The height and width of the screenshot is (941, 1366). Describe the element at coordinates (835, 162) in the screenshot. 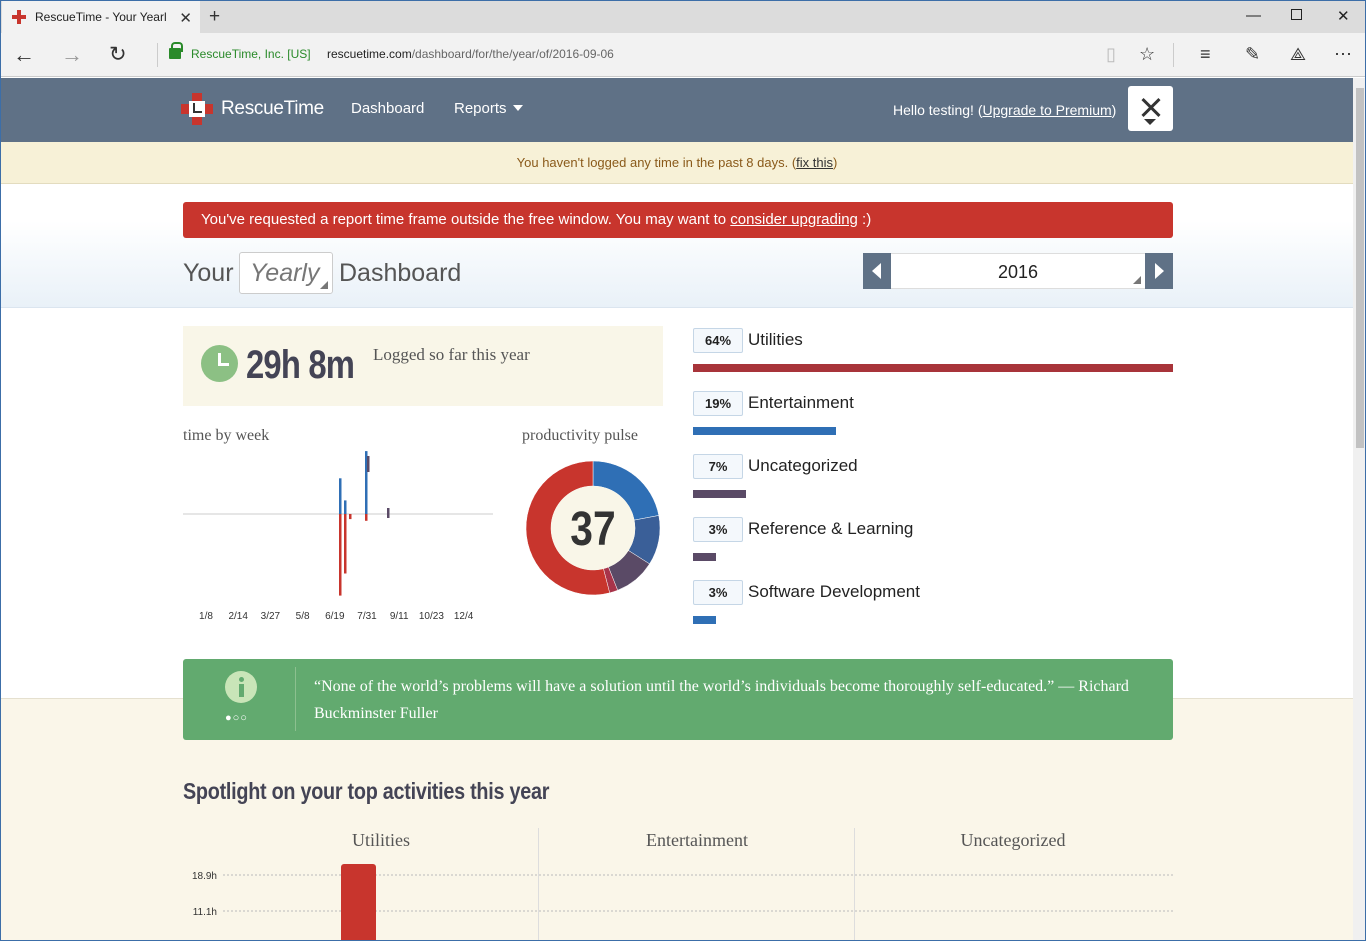

I see `notice-end: )` at that location.